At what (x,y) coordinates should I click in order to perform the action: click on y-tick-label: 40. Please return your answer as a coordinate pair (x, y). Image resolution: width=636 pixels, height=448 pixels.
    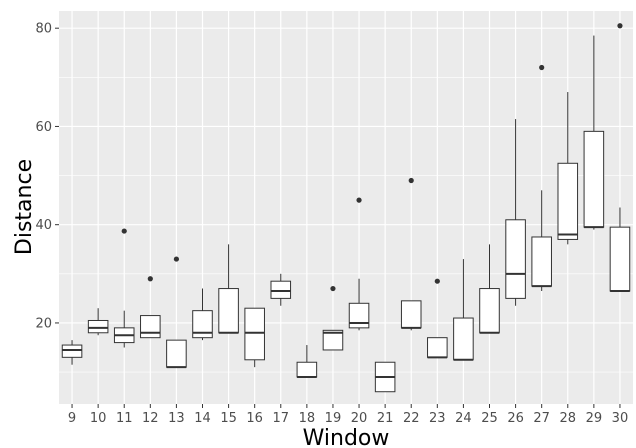
    Looking at the image, I should click on (43, 225).